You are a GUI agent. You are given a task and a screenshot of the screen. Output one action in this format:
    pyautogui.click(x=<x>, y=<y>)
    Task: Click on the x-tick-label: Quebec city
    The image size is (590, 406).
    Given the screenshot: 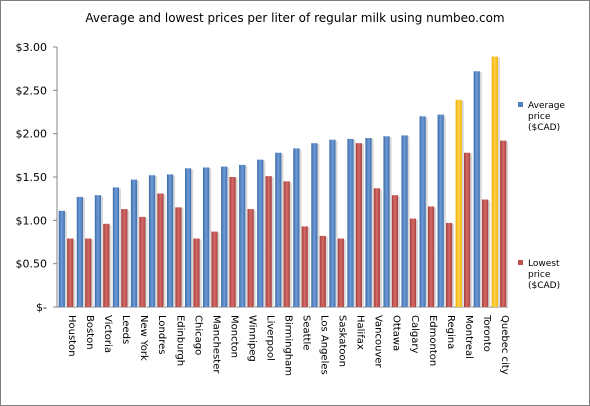 What is the action you would take?
    pyautogui.click(x=504, y=345)
    